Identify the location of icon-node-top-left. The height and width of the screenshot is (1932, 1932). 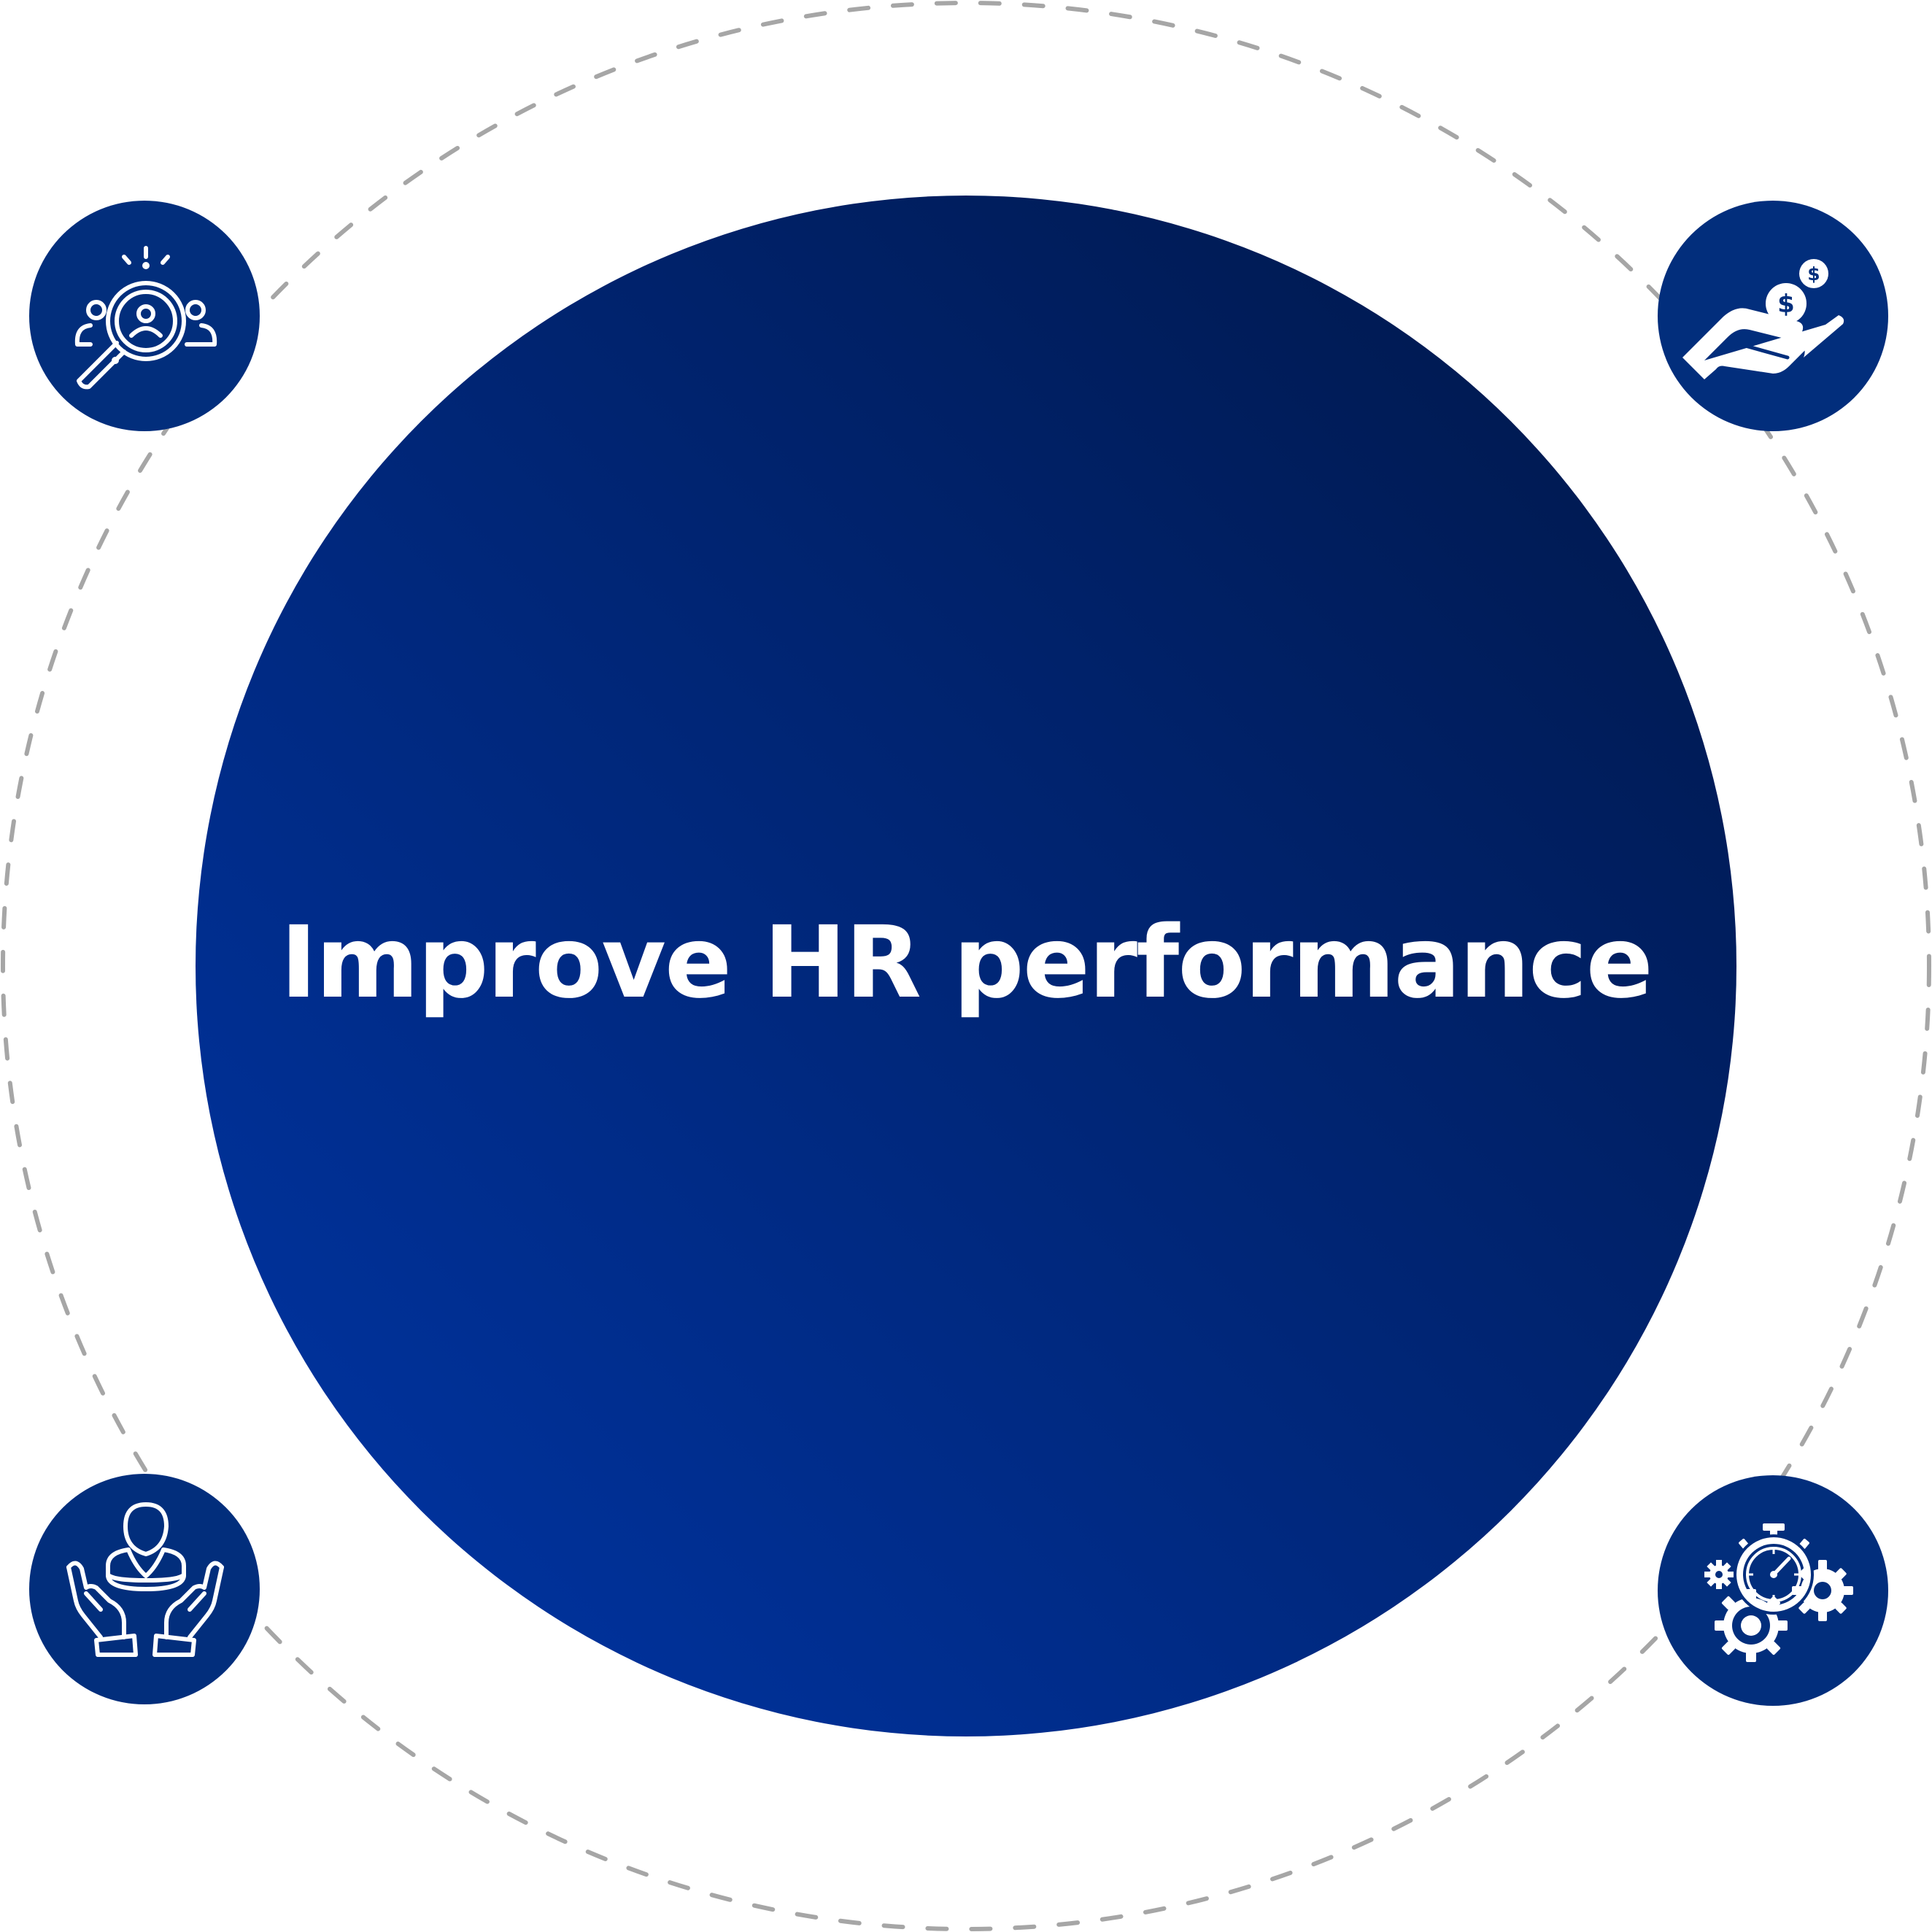
(144, 316).